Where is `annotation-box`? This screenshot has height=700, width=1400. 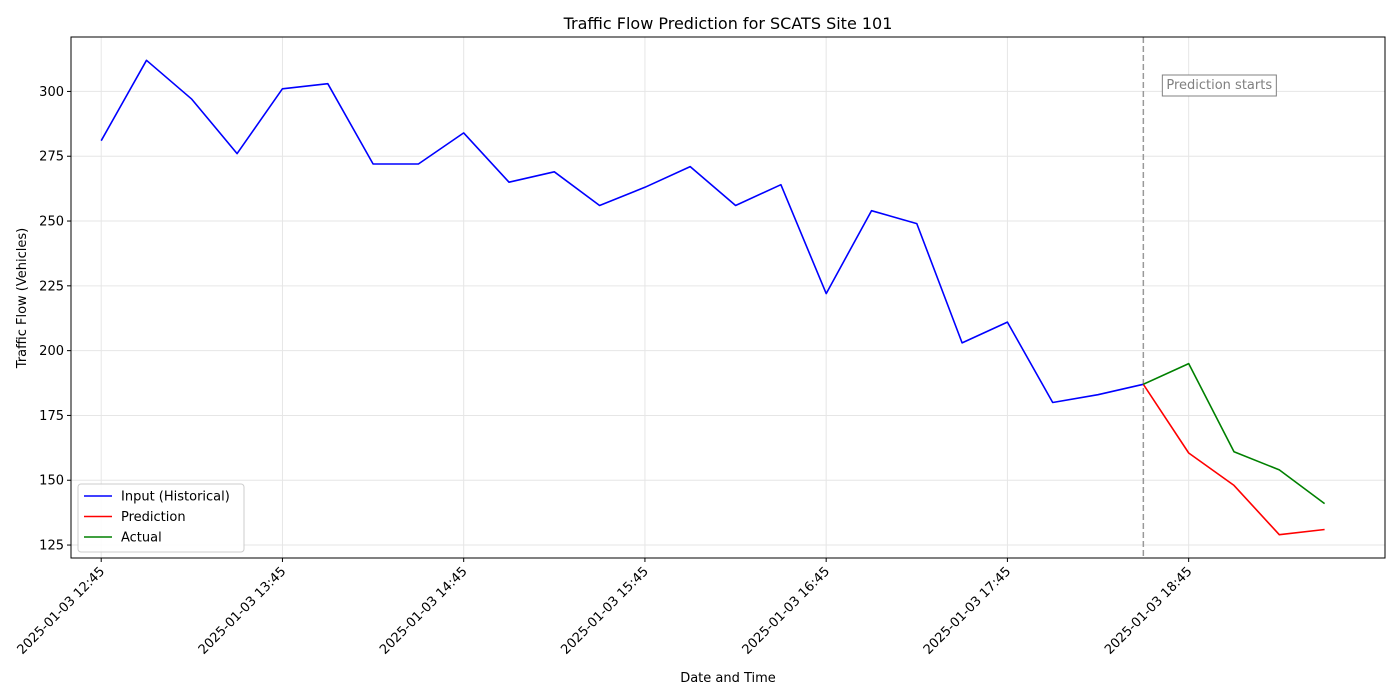
annotation-box is located at coordinates (1219, 85).